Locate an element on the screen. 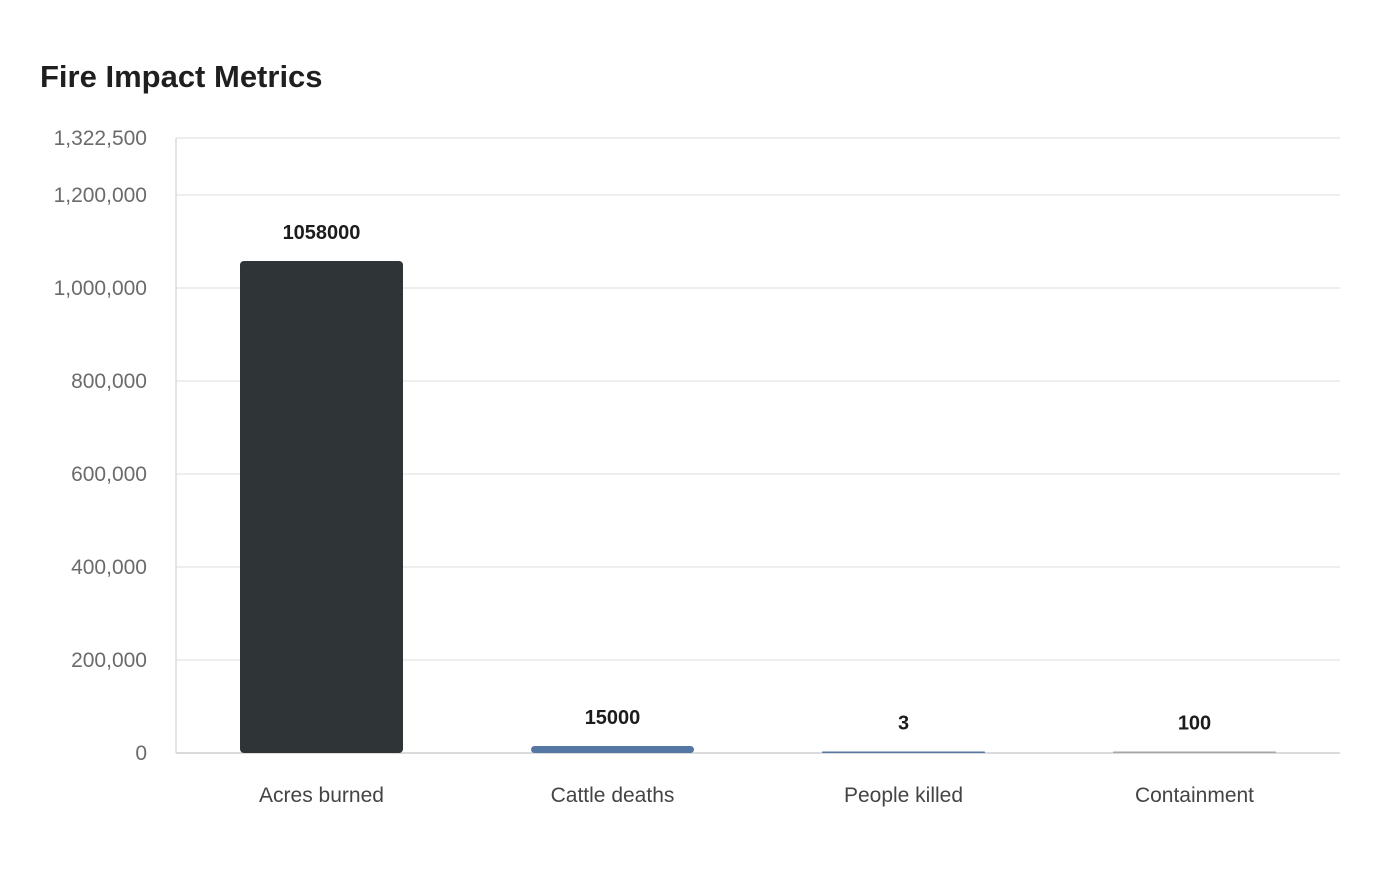  data-label: 100 is located at coordinates (1194, 724).